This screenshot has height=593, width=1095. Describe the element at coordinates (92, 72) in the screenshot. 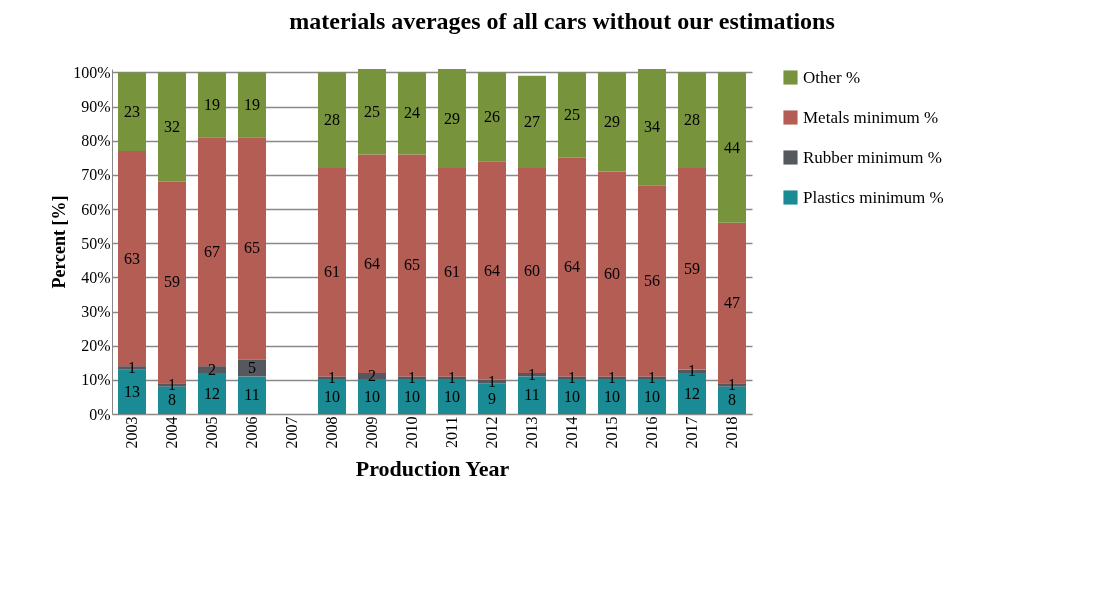

I see `y-tick-label: 100%` at that location.